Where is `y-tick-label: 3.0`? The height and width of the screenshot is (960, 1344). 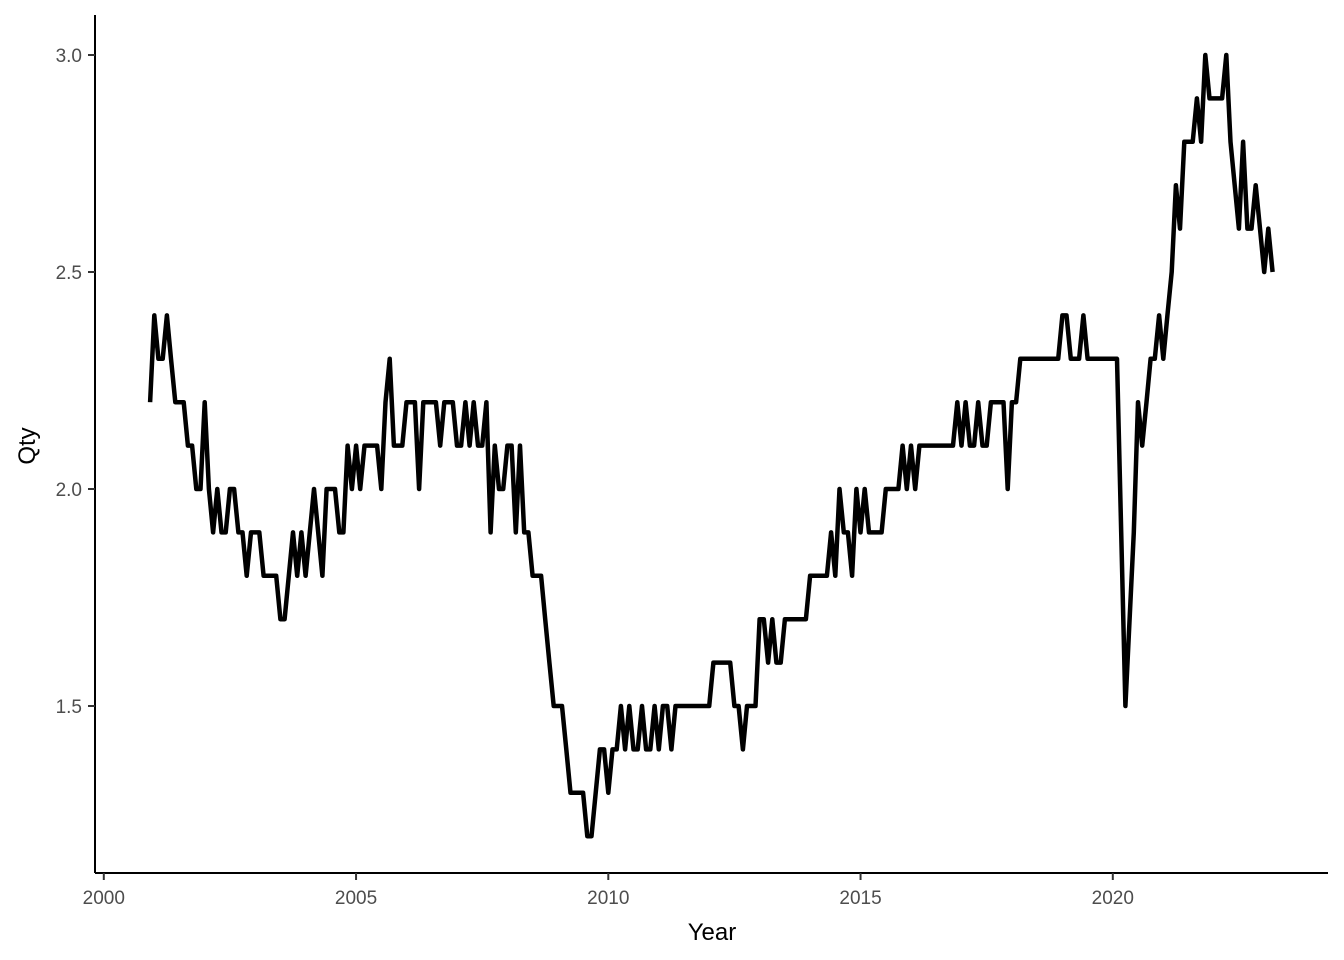
y-tick-label: 3.0 is located at coordinates (69, 56).